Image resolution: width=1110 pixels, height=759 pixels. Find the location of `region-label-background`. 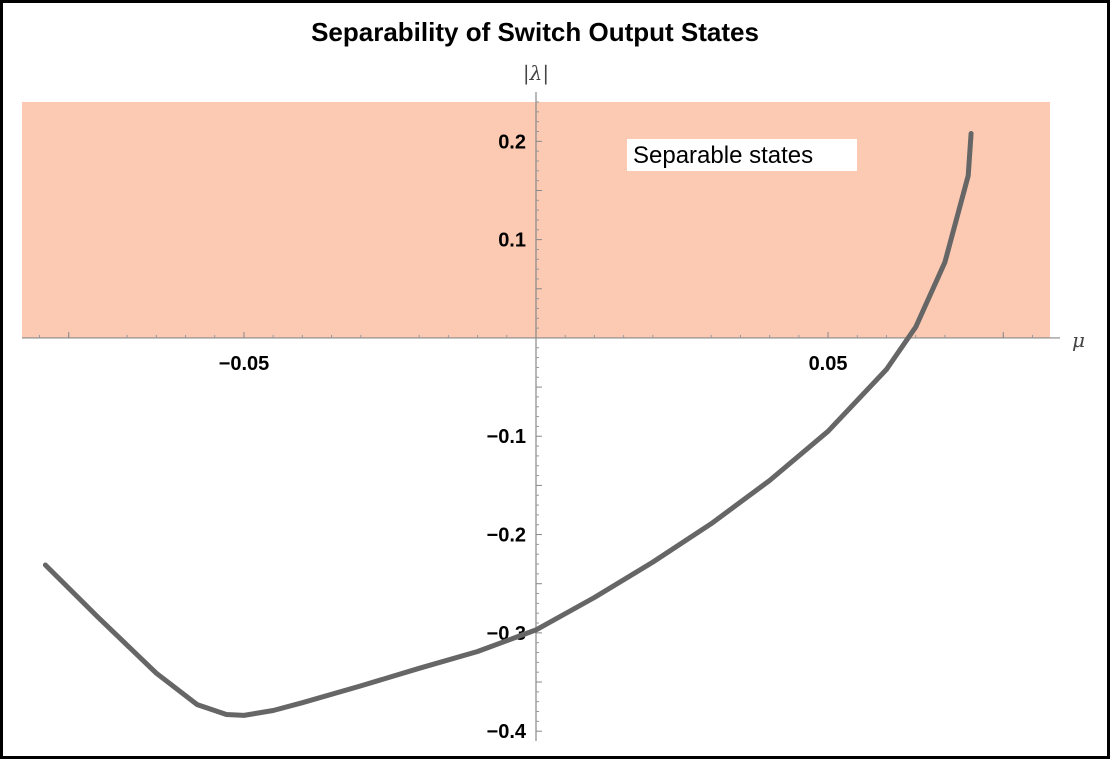

region-label-background is located at coordinates (742, 155).